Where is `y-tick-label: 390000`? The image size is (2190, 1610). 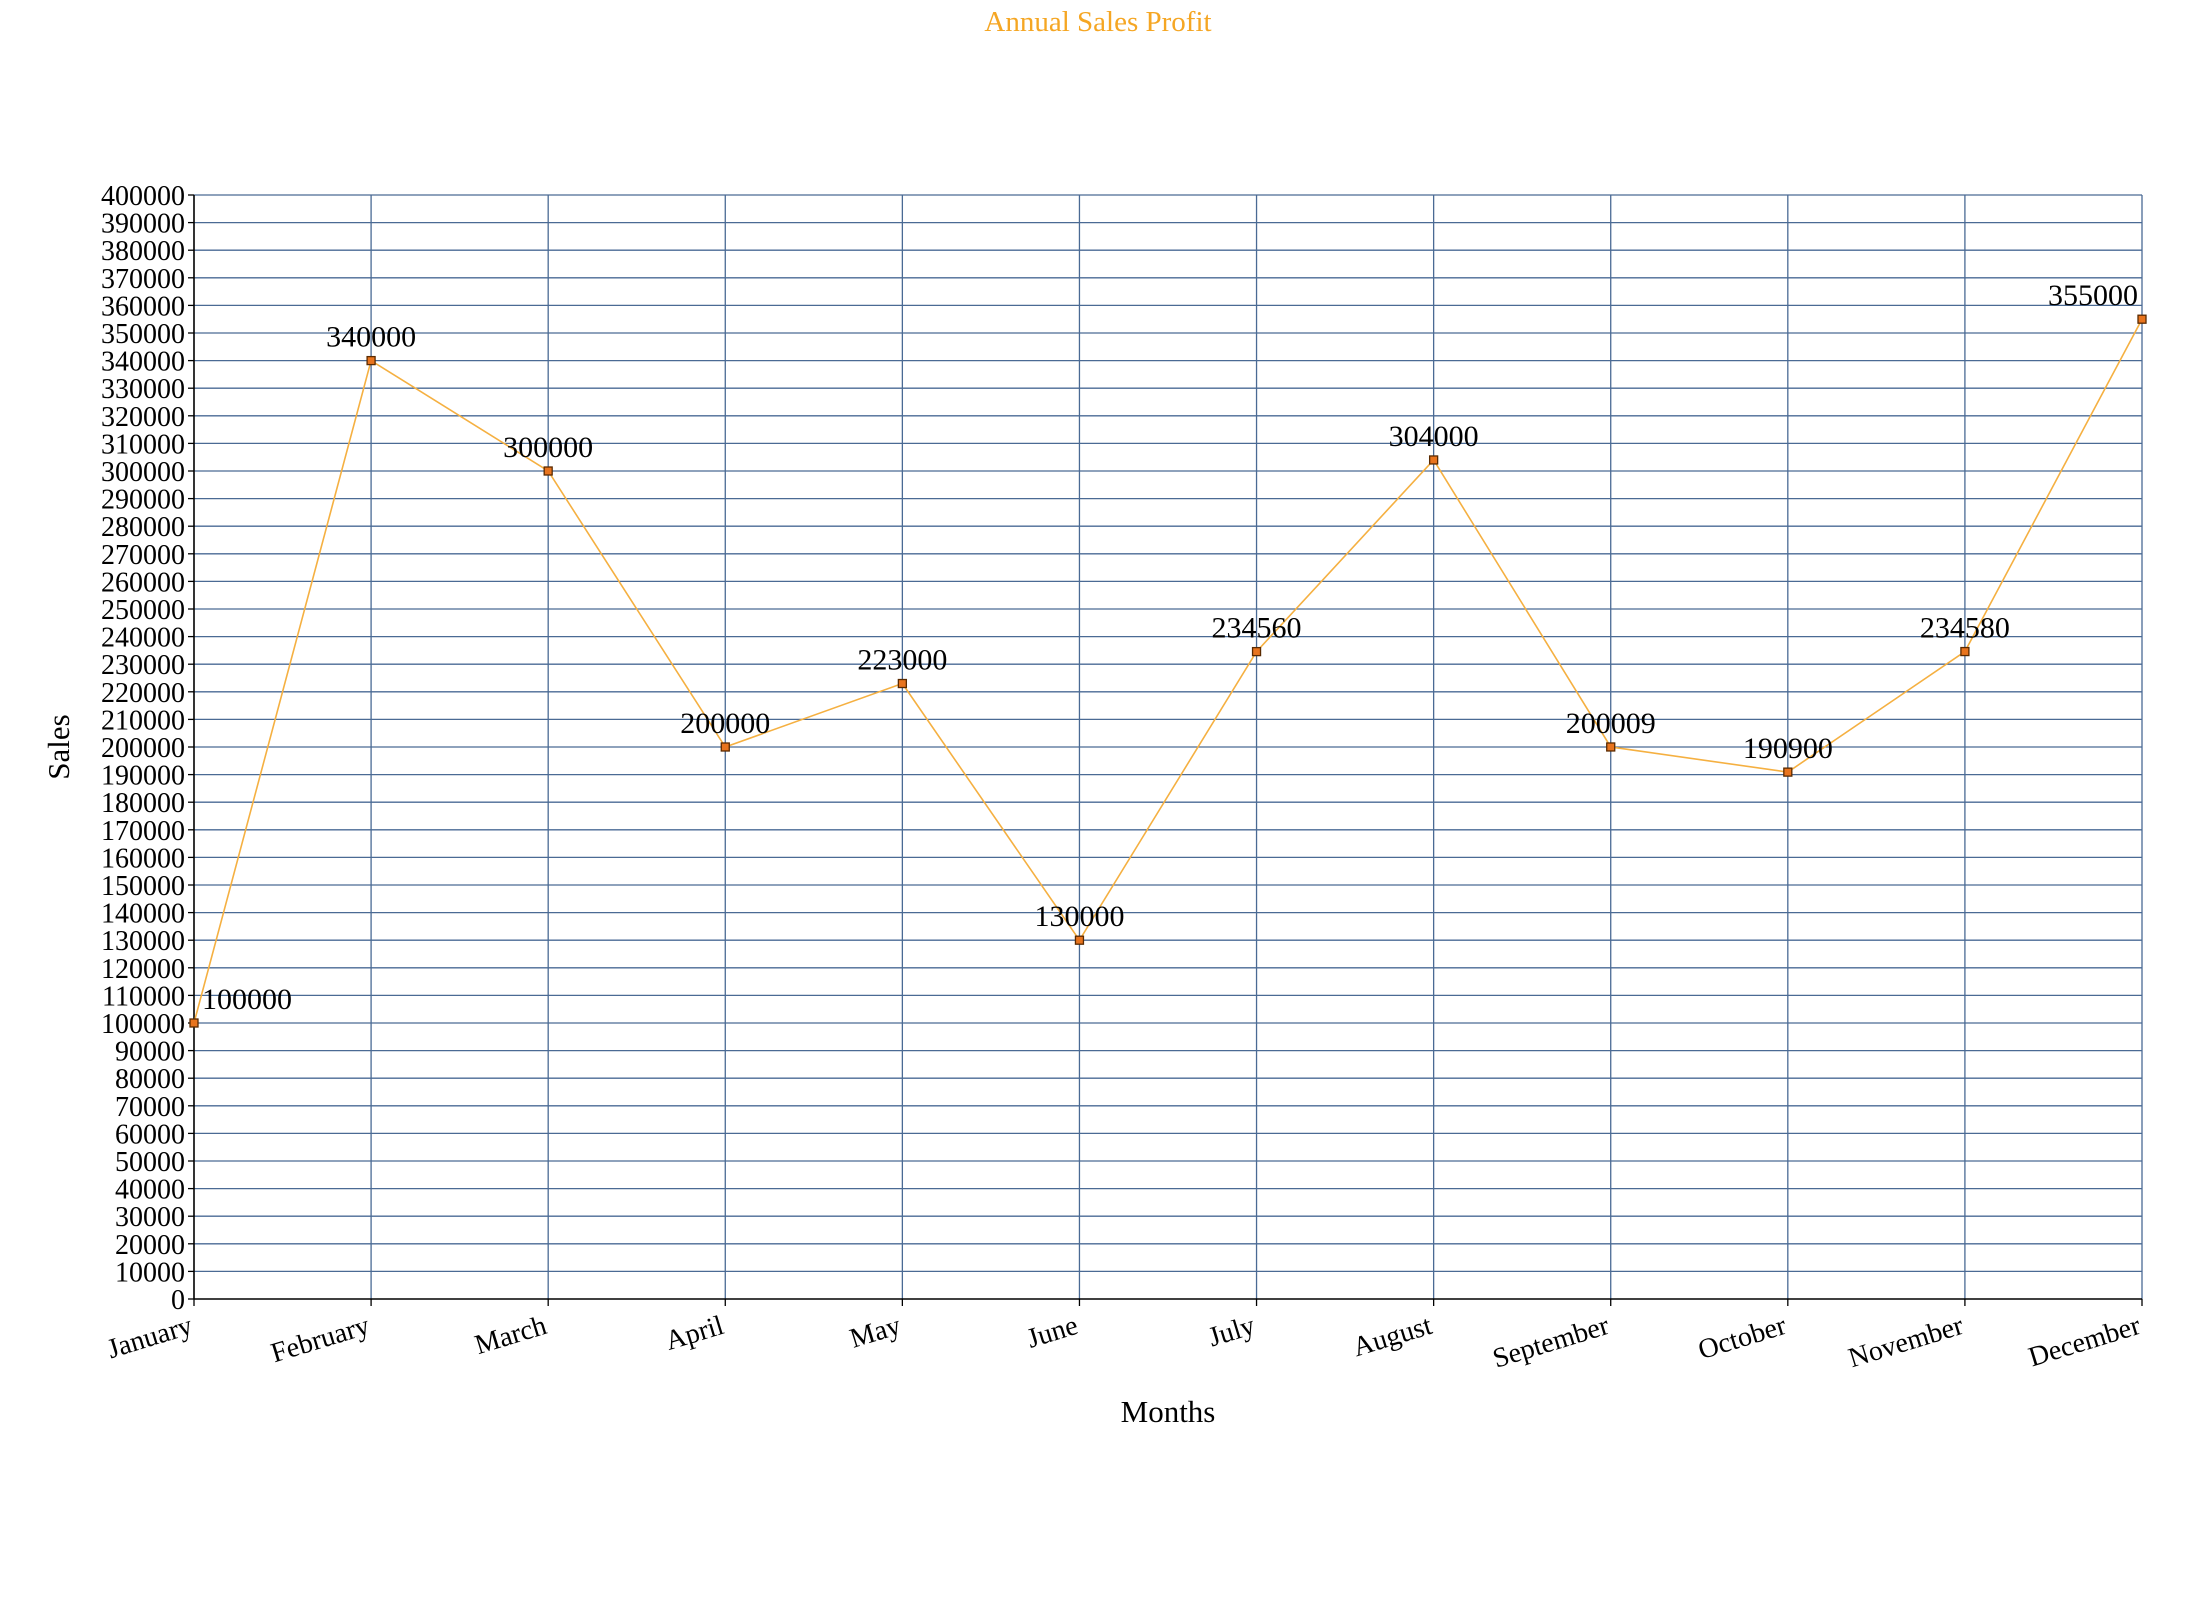 y-tick-label: 390000 is located at coordinates (143, 224).